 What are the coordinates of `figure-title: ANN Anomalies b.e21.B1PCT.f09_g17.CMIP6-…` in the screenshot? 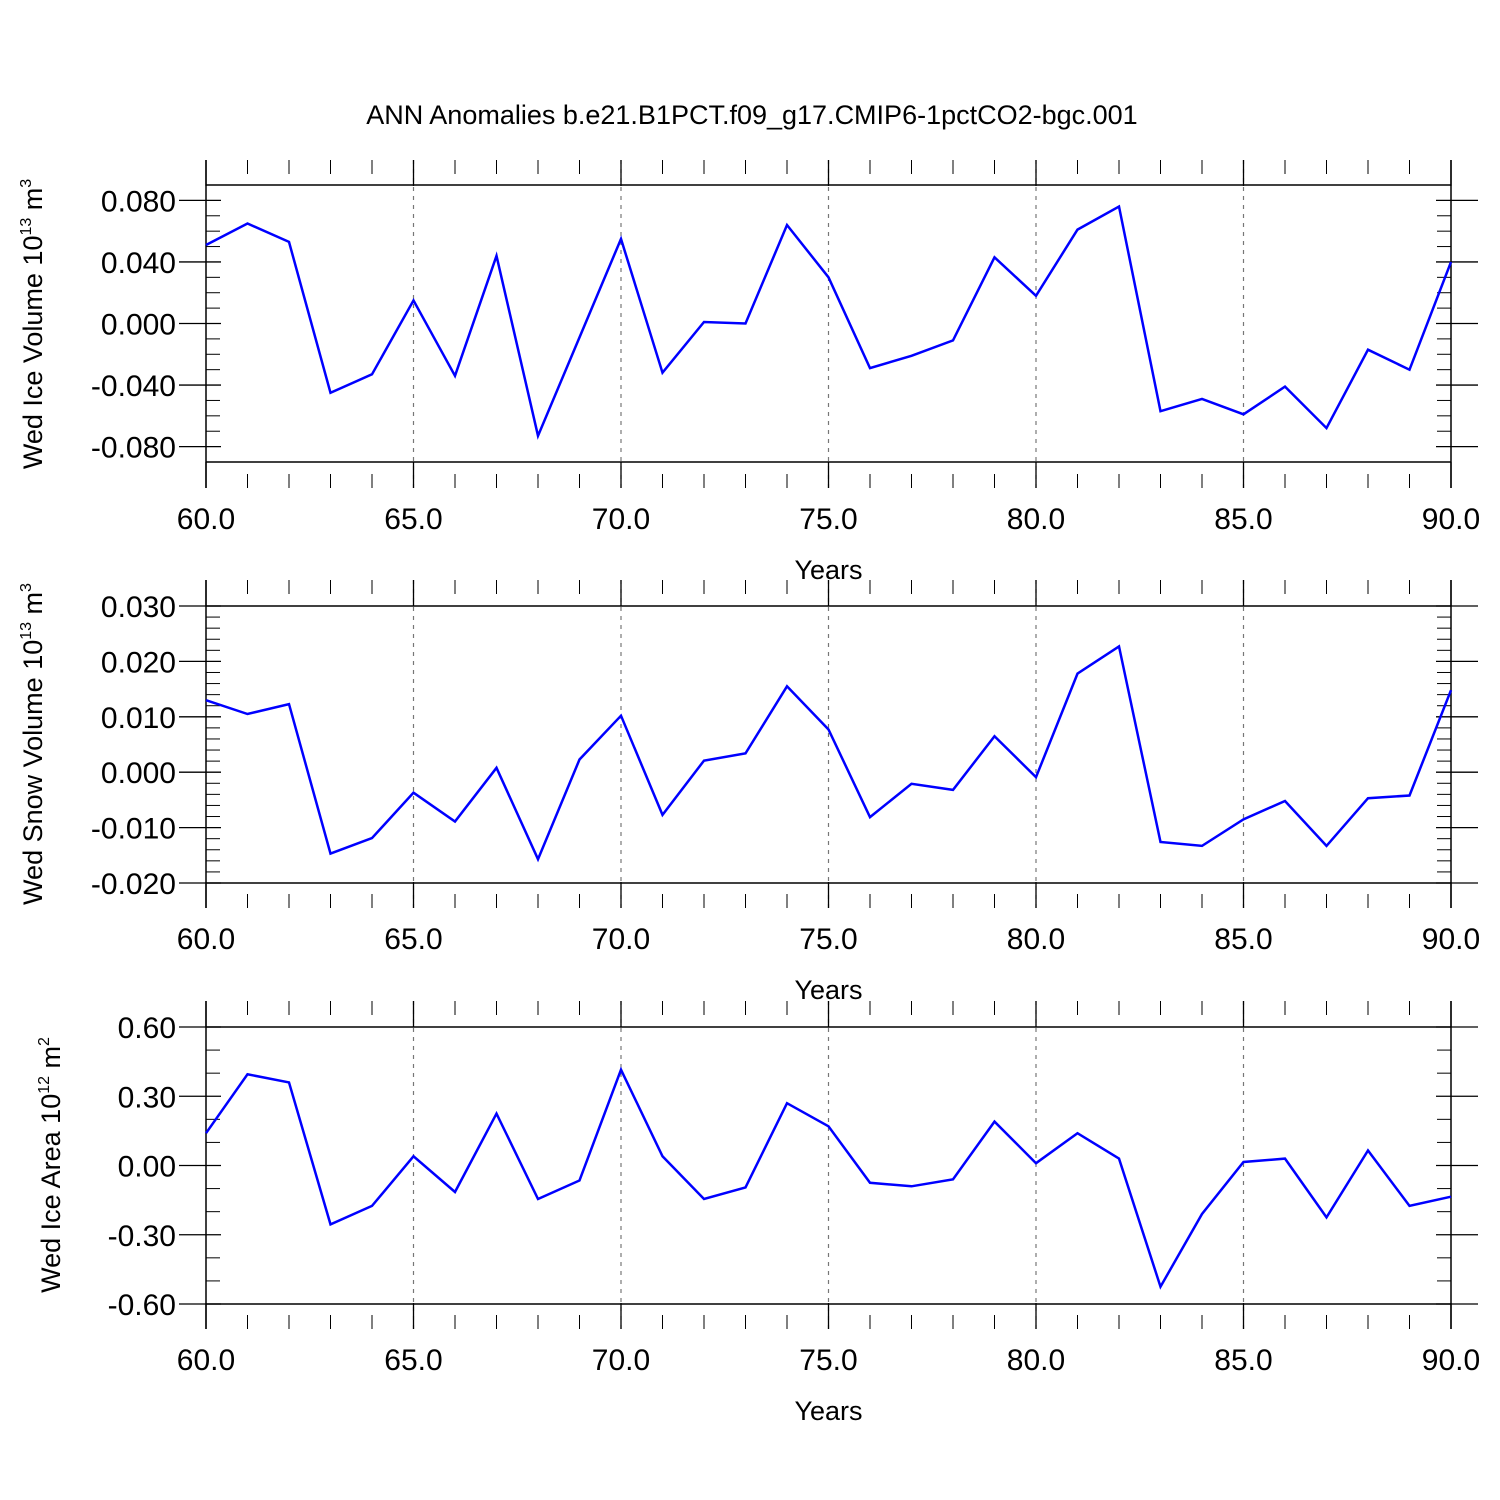 It's located at (751, 115).